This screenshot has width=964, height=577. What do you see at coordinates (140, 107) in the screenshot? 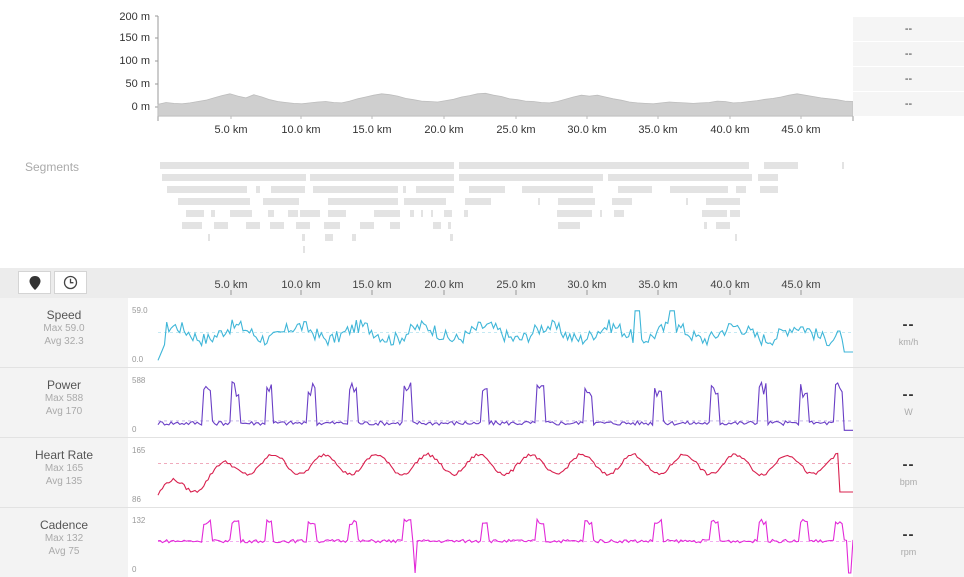
I see `elevation-y-label: 0 m` at bounding box center [140, 107].